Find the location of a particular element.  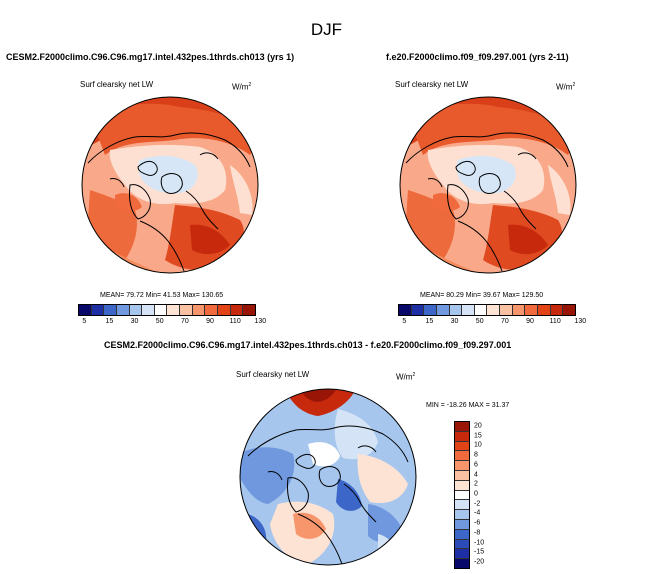

right-colorbar-ticks: 5 15 30 50 70 90 110 130 is located at coordinates (492, 323).